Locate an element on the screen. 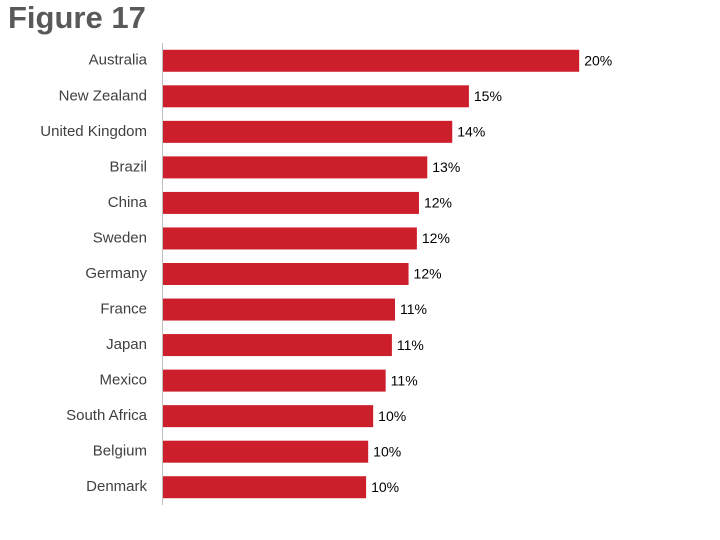 Image resolution: width=720 pixels, height=540 pixels. y-tick-label: United Kingdom is located at coordinates (93, 131).